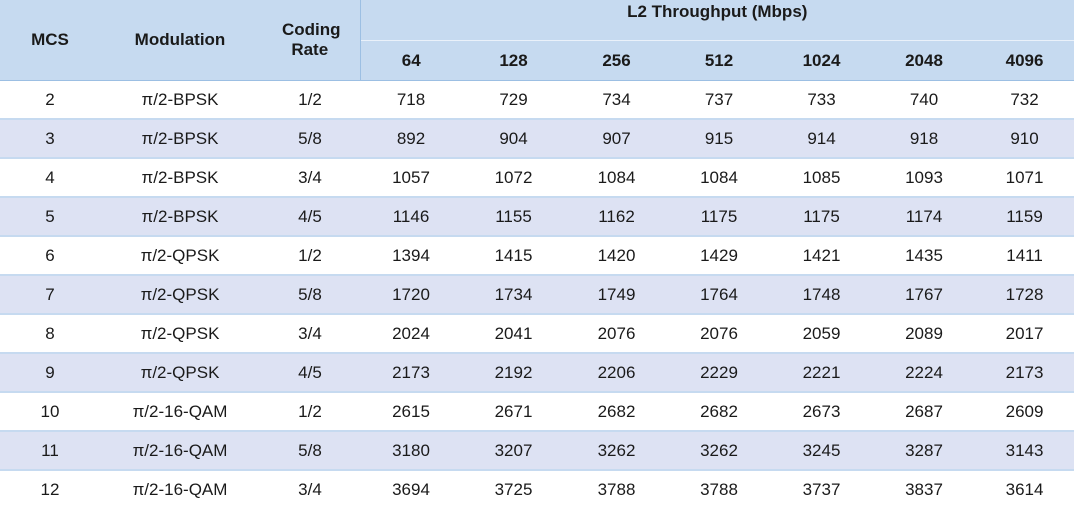  I want to click on table-cell: 3614, so click(1024, 488).